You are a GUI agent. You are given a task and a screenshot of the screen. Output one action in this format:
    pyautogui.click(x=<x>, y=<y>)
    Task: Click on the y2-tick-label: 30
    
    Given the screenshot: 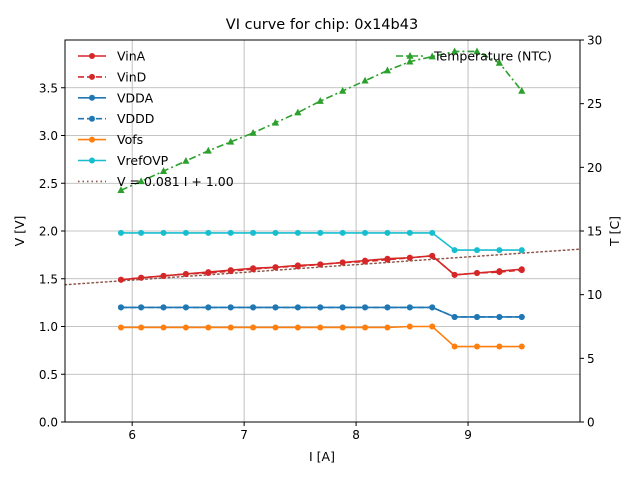 What is the action you would take?
    pyautogui.click(x=594, y=41)
    